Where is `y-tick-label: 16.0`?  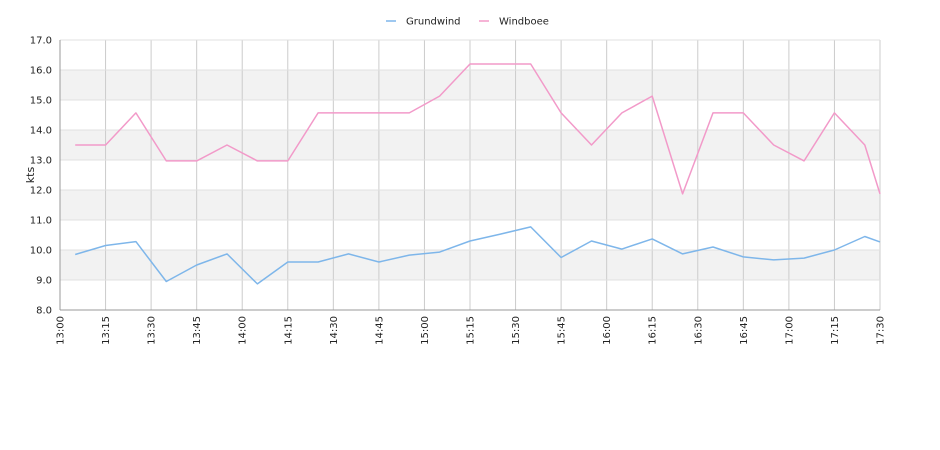
y-tick-label: 16.0 is located at coordinates (41, 71).